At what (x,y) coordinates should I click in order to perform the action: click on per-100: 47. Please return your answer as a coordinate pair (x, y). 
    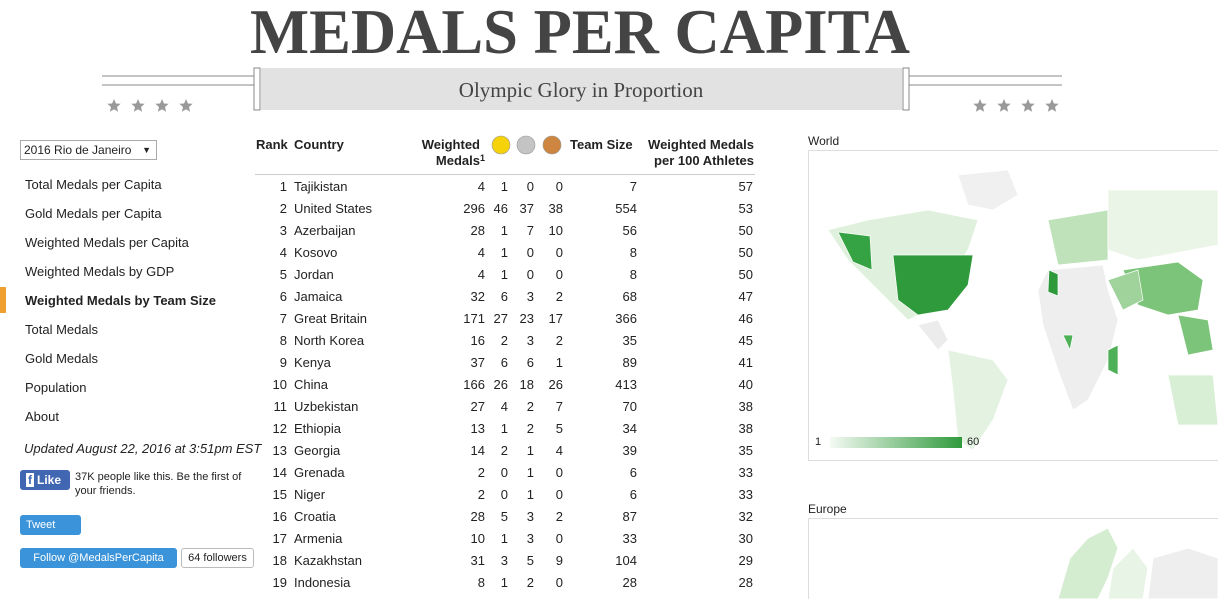
    Looking at the image, I should click on (745, 296).